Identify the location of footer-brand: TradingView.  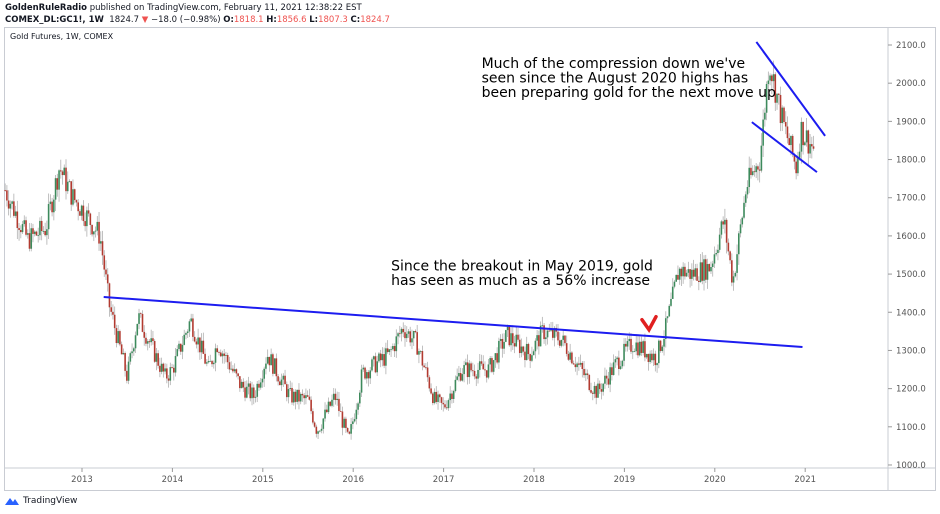
(50, 501).